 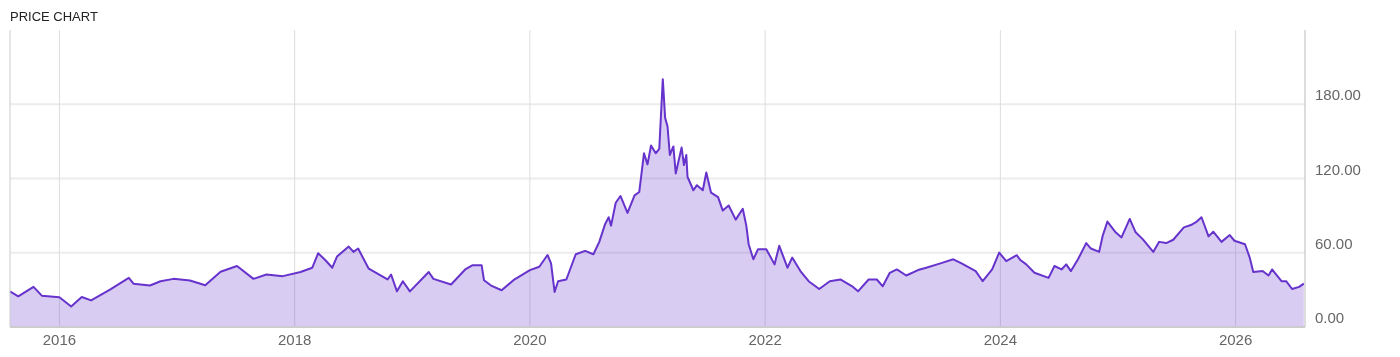 What do you see at coordinates (1330, 317) in the screenshot?
I see `y-tick-label: 0.00` at bounding box center [1330, 317].